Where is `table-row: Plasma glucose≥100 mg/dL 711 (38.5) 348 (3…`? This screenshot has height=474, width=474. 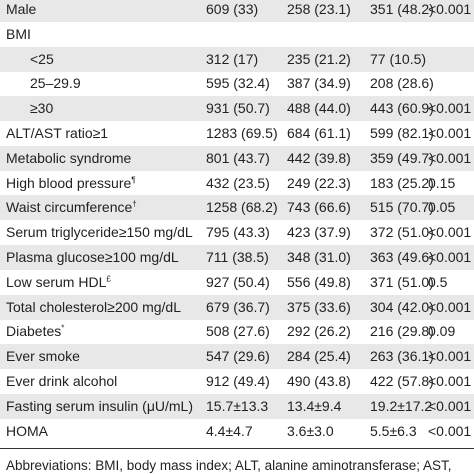
table-row: Plasma glucose≥100 mg/dL 711 (38.5) 348 (3… is located at coordinates (237, 257).